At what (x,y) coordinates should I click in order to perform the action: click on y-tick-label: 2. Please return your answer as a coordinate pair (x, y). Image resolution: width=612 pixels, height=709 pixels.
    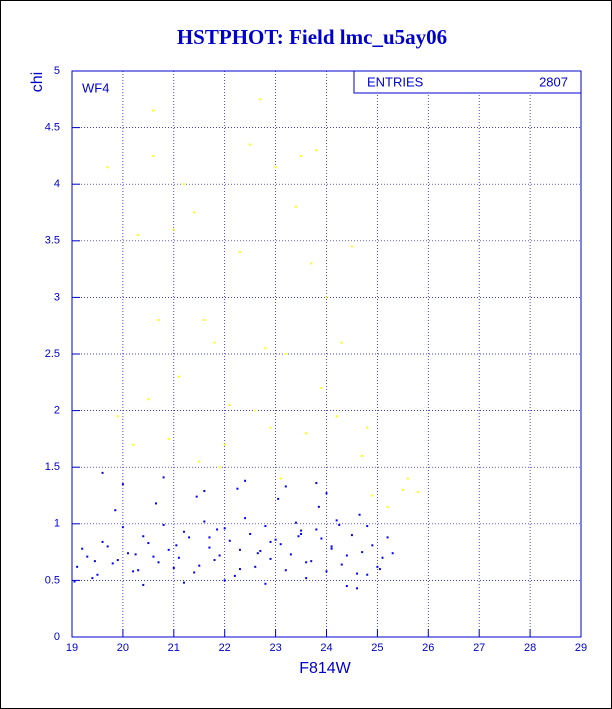
    Looking at the image, I should click on (57, 411).